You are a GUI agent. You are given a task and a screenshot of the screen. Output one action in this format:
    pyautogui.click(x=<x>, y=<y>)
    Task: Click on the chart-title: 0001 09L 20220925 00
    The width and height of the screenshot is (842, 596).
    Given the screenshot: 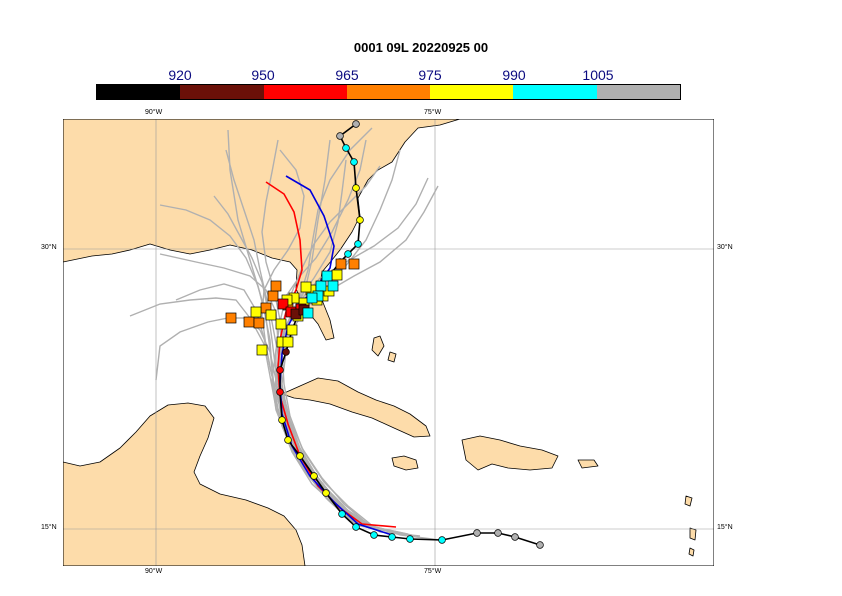 What is the action you would take?
    pyautogui.click(x=421, y=47)
    